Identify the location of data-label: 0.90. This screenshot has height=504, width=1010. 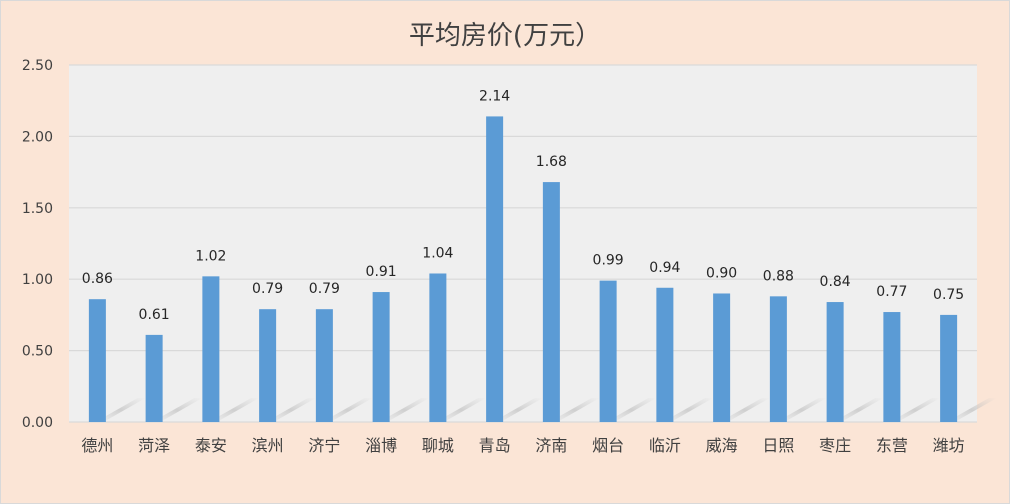
(721, 273).